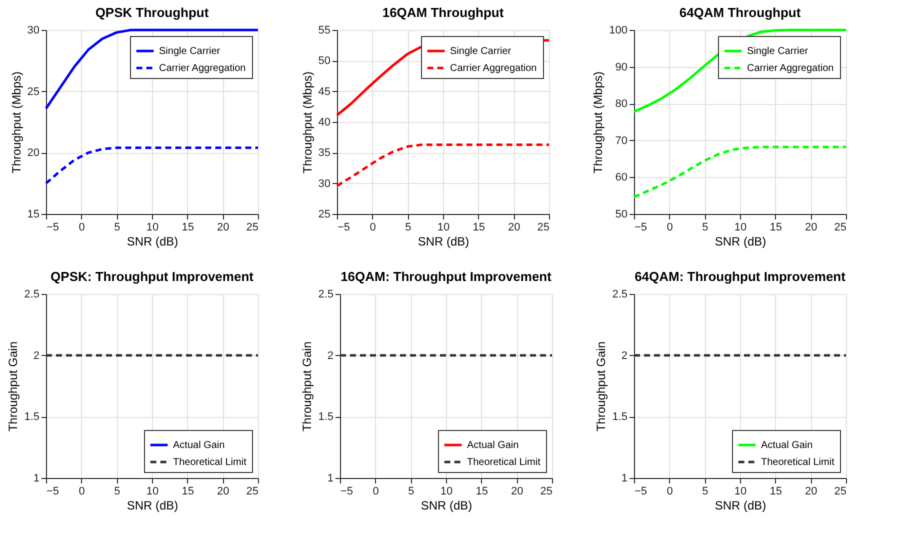 This screenshot has width=907, height=537. What do you see at coordinates (324, 122) in the screenshot?
I see `y-tick-label: 40` at bounding box center [324, 122].